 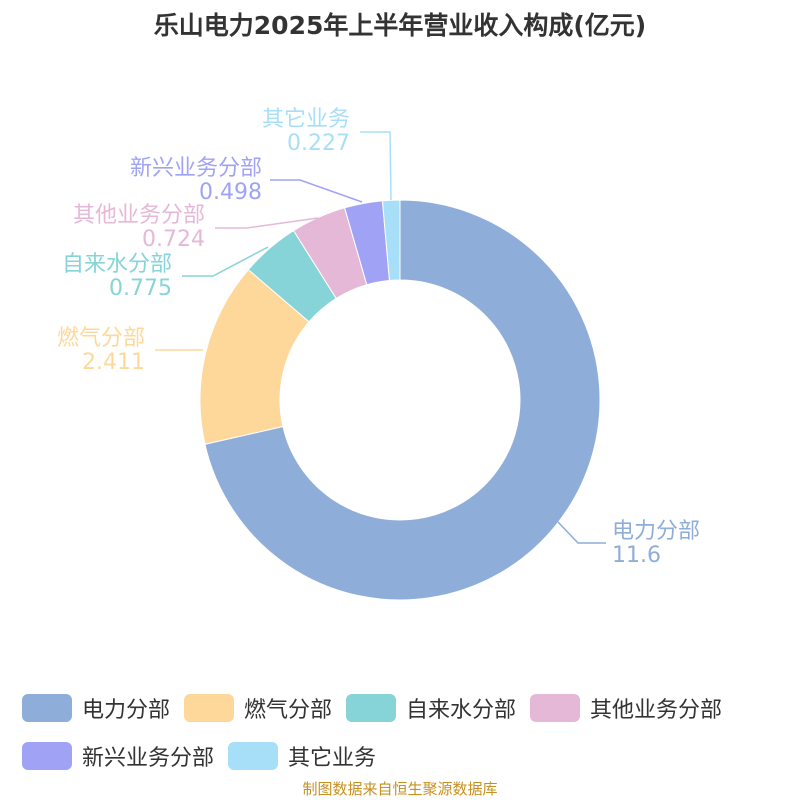 What do you see at coordinates (332, 758) in the screenshot?
I see `legend-label: 其它业务` at bounding box center [332, 758].